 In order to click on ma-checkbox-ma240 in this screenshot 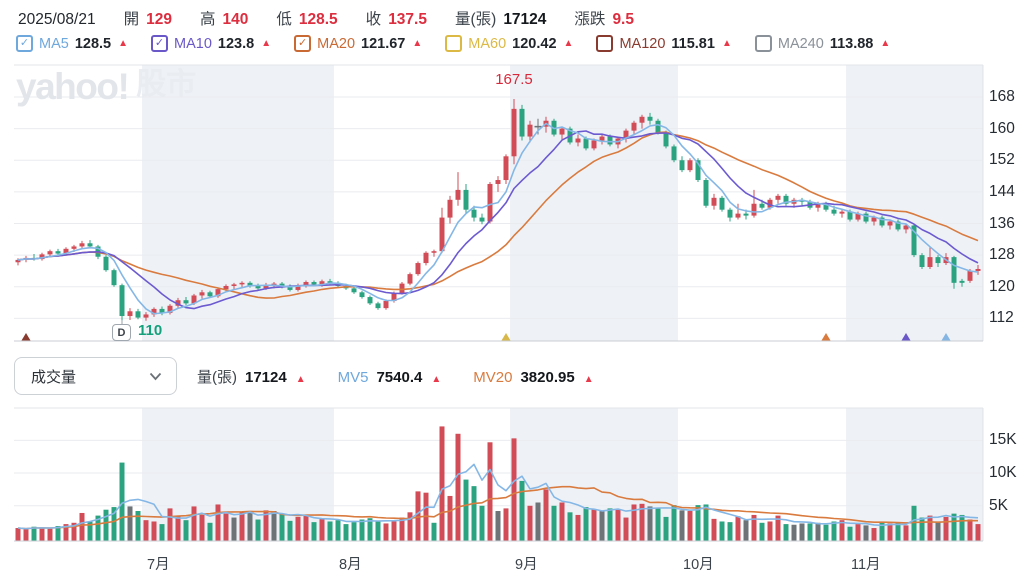, I will do `click(763, 43)`.